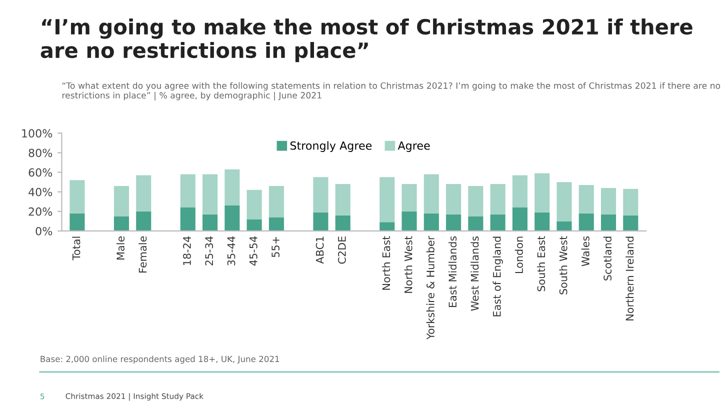 The height and width of the screenshot is (411, 726). What do you see at coordinates (37, 133) in the screenshot?
I see `y-tick-label: 100%` at bounding box center [37, 133].